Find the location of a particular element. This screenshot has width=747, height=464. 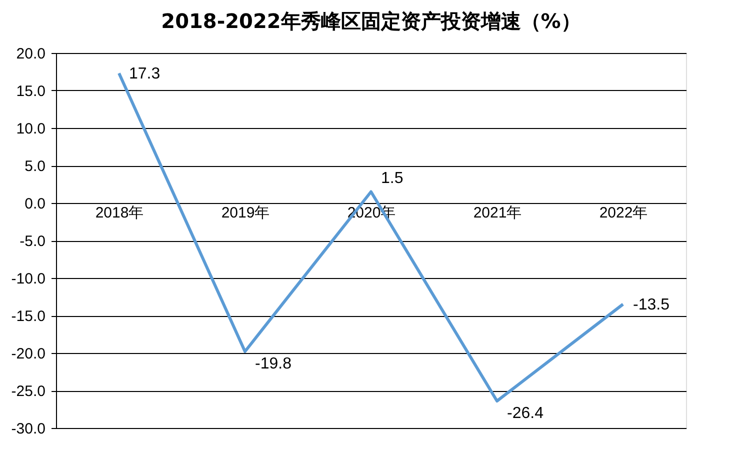

y-tick-label: -20.0 is located at coordinates (28, 354).